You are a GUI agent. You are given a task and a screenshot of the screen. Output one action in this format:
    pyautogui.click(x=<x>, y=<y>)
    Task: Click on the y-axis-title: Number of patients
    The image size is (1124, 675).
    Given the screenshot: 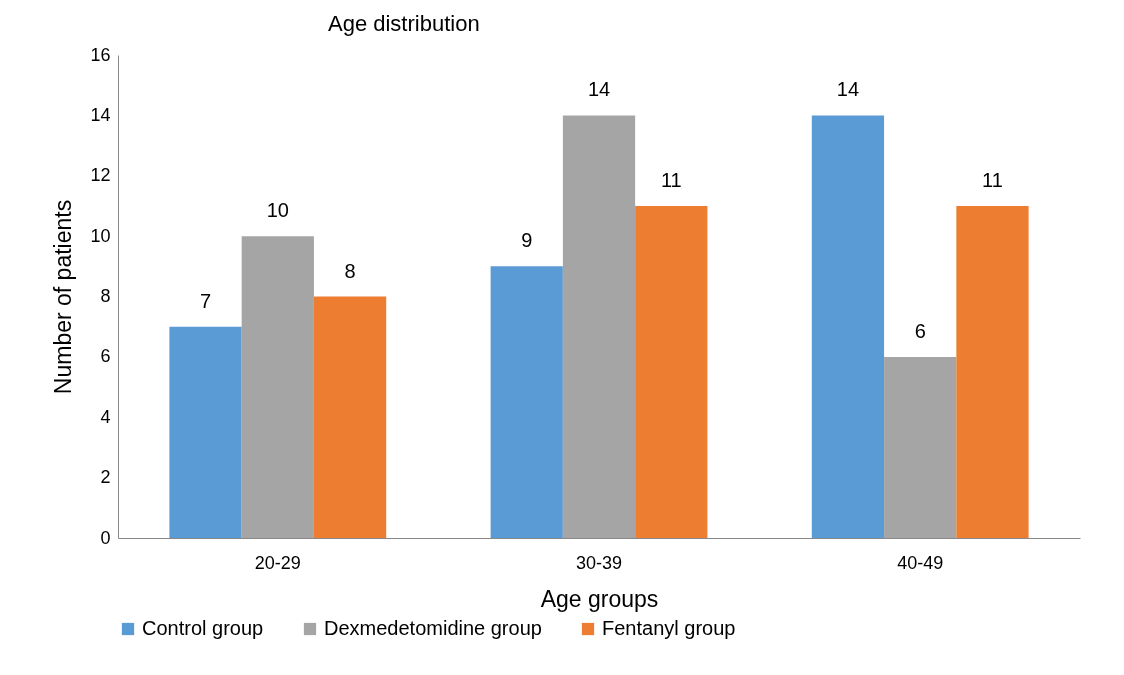 What is the action you would take?
    pyautogui.click(x=63, y=297)
    